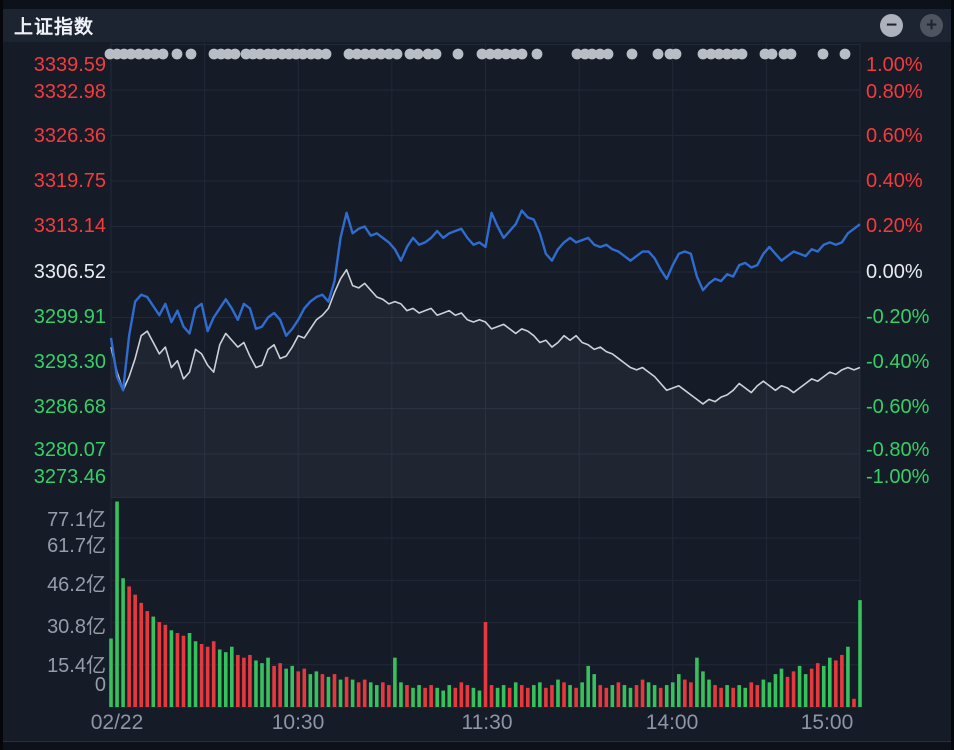  Describe the element at coordinates (69, 272) in the screenshot. I see `price-axis-label: 3306.52` at that location.